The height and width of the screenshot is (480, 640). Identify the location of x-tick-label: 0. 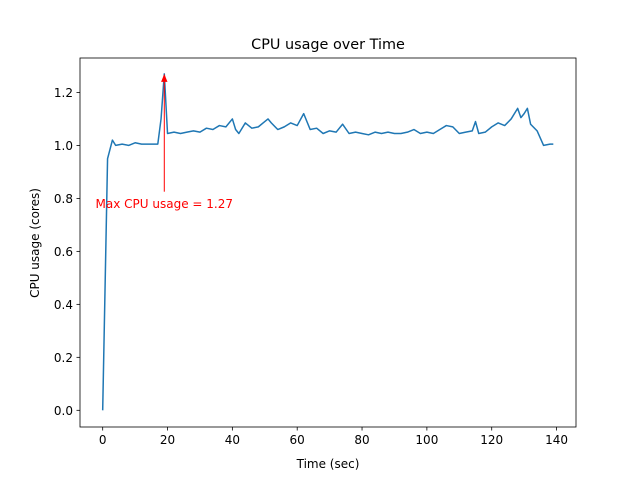
(103, 440).